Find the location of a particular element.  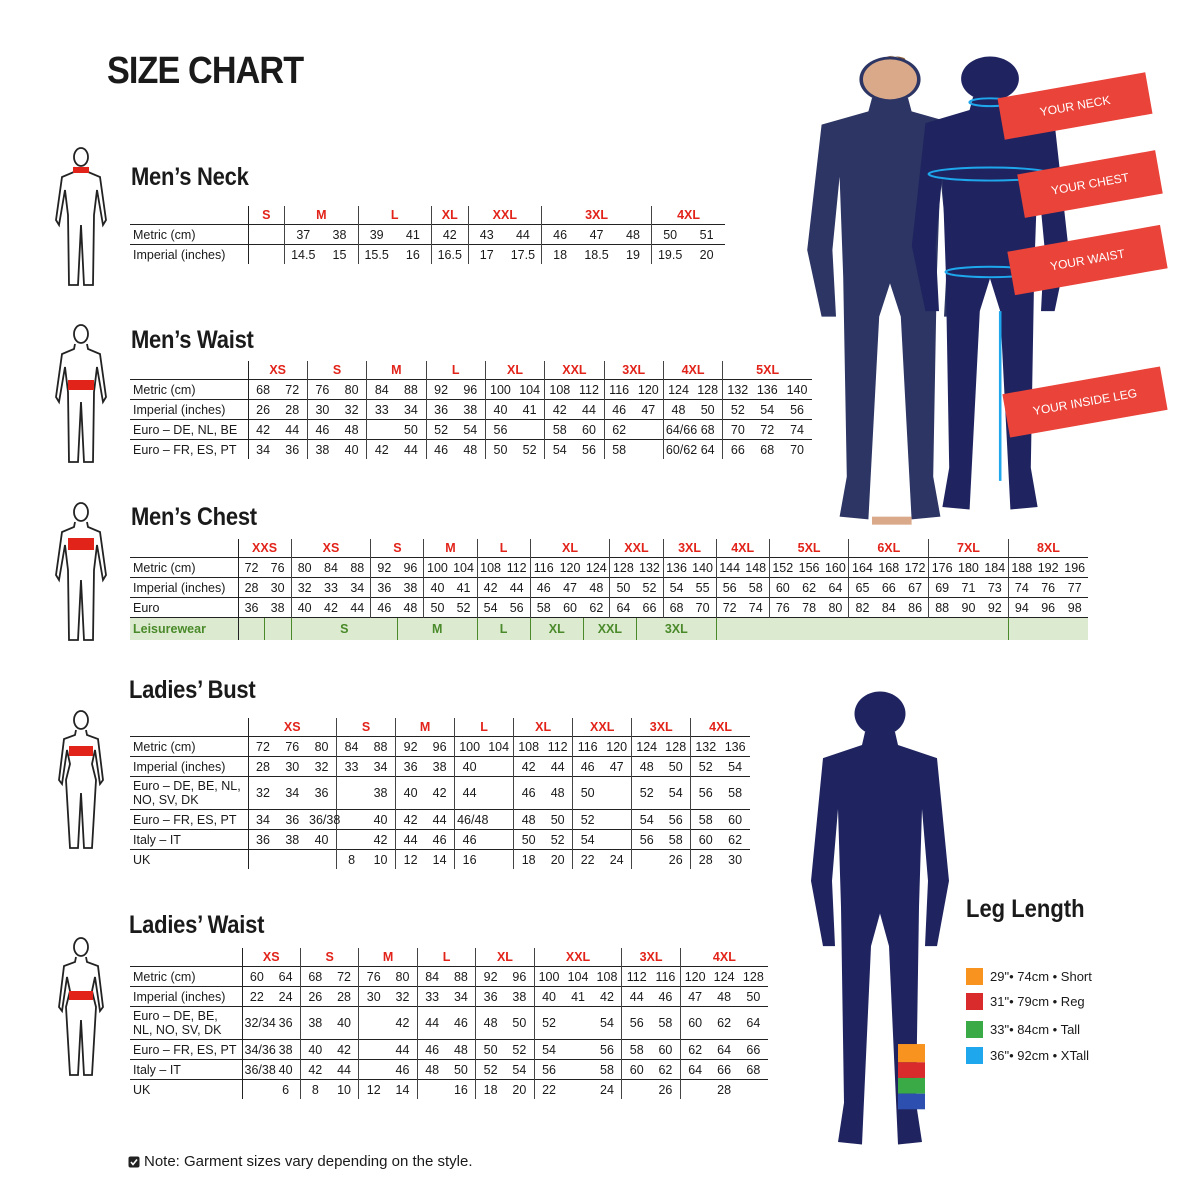

leisurewear-cell: 3XL is located at coordinates (676, 628).